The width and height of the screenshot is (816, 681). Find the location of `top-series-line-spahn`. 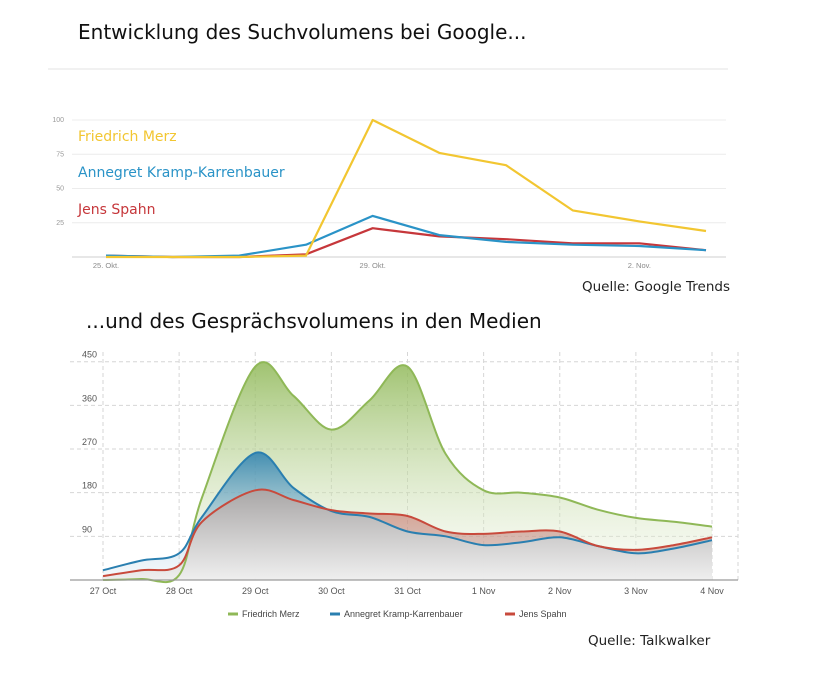

top-series-line-spahn is located at coordinates (406, 243).